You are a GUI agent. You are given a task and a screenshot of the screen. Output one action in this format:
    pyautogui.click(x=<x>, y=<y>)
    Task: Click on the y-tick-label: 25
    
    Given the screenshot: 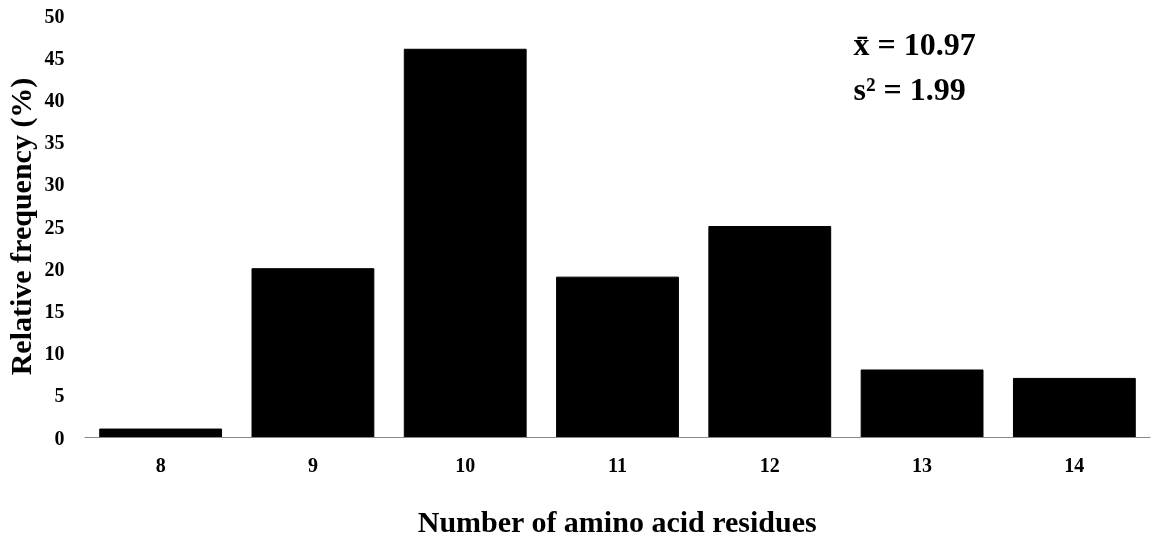 What is the action you would take?
    pyautogui.click(x=54, y=226)
    